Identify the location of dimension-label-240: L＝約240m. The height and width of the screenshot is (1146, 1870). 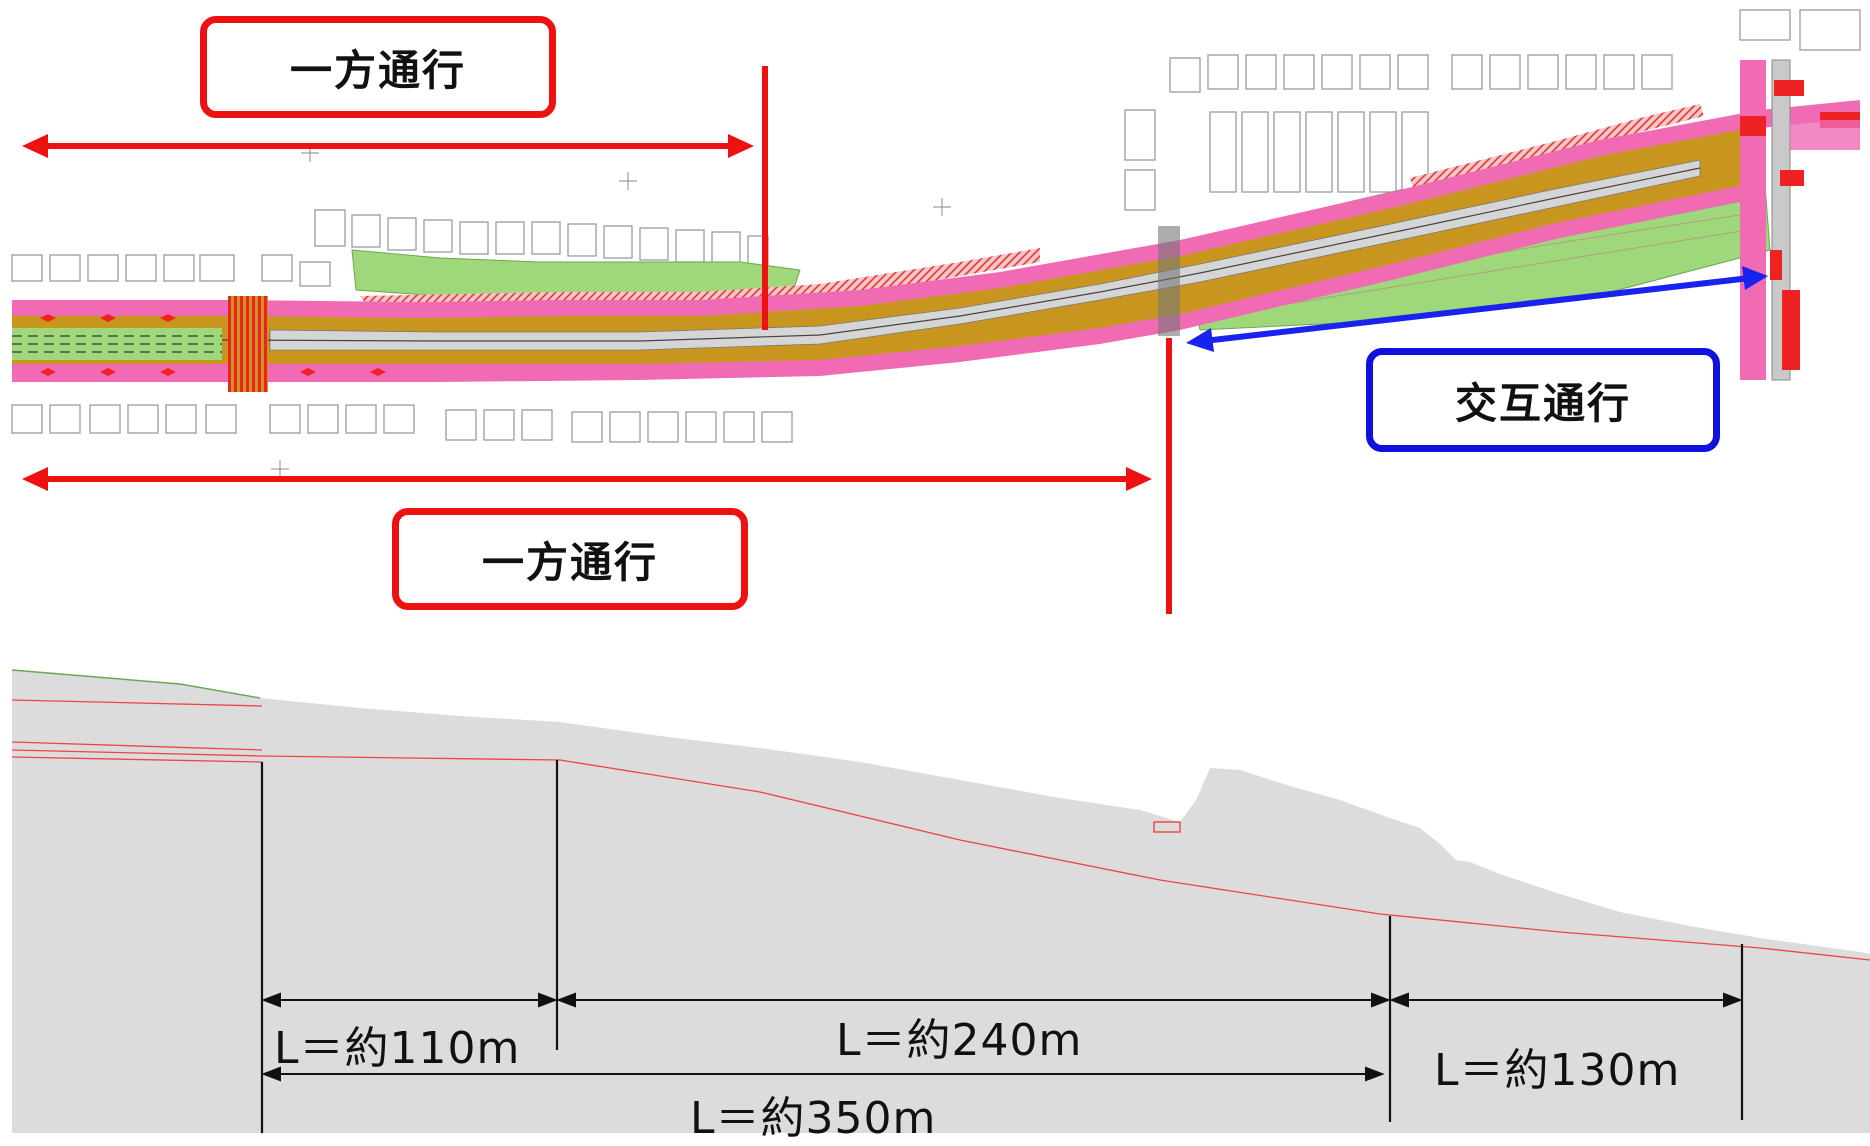
(959, 1040).